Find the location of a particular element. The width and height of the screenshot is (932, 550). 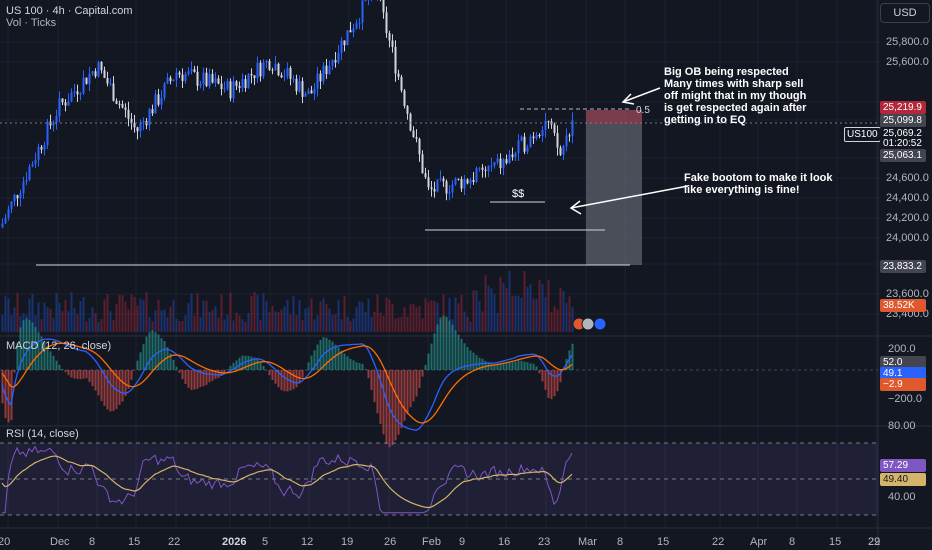

time-tick: 29 is located at coordinates (874, 542).